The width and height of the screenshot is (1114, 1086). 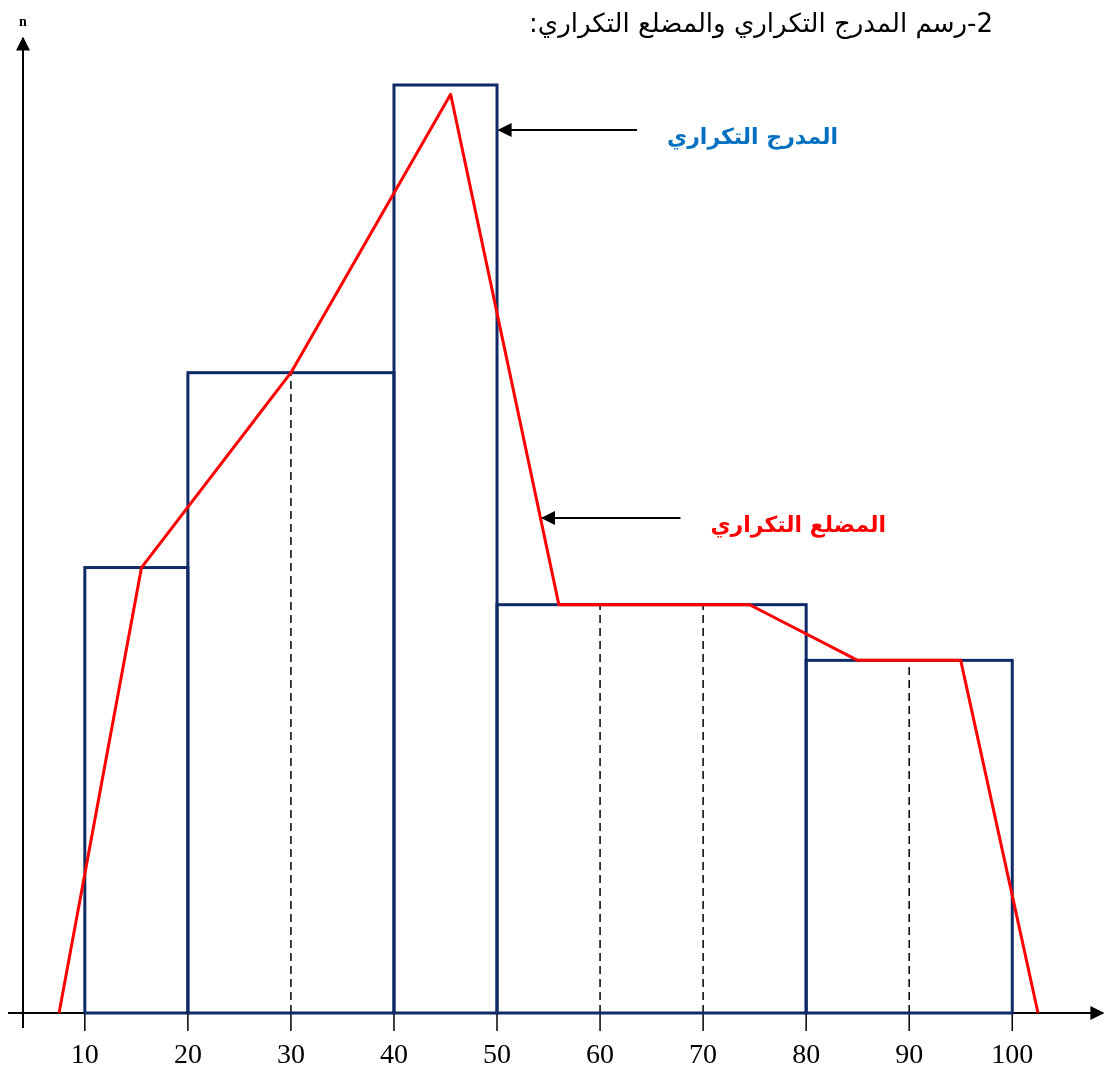 What do you see at coordinates (187, 1053) in the screenshot?
I see `x-tick-label: 20` at bounding box center [187, 1053].